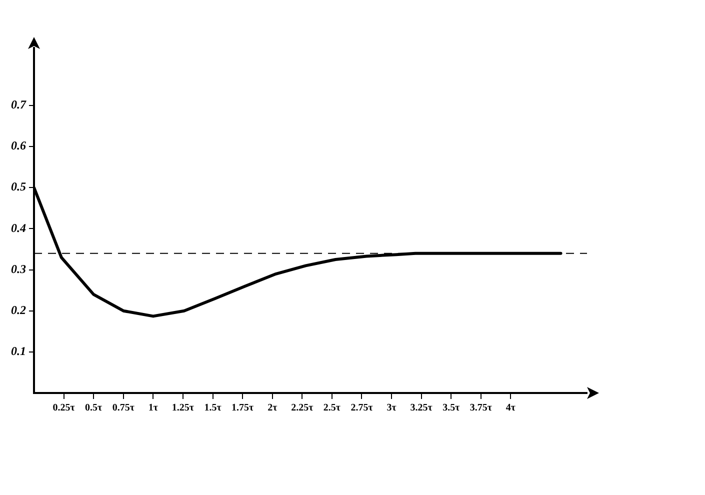 This screenshot has width=705, height=495. What do you see at coordinates (391, 408) in the screenshot?
I see `x-tick-label: 3τ` at bounding box center [391, 408].